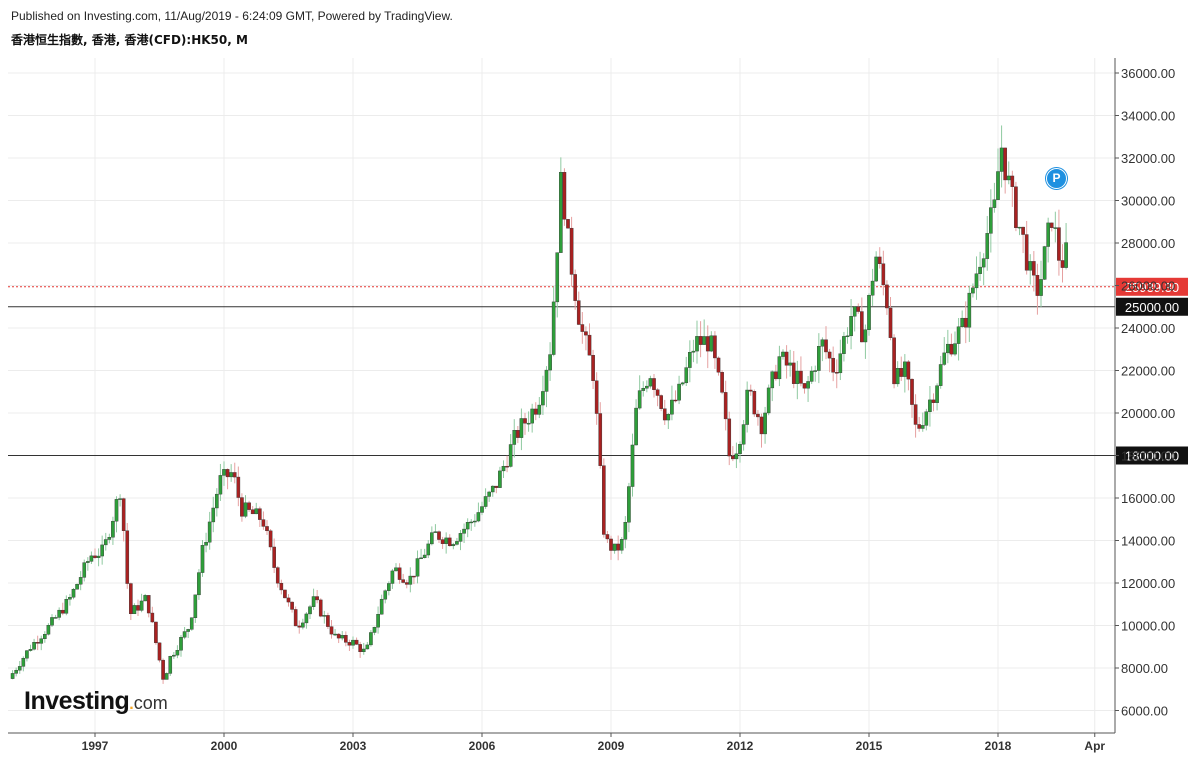 The width and height of the screenshot is (1197, 761). Describe the element at coordinates (1148, 626) in the screenshot. I see `y-tick-label: 10000.00` at that location.